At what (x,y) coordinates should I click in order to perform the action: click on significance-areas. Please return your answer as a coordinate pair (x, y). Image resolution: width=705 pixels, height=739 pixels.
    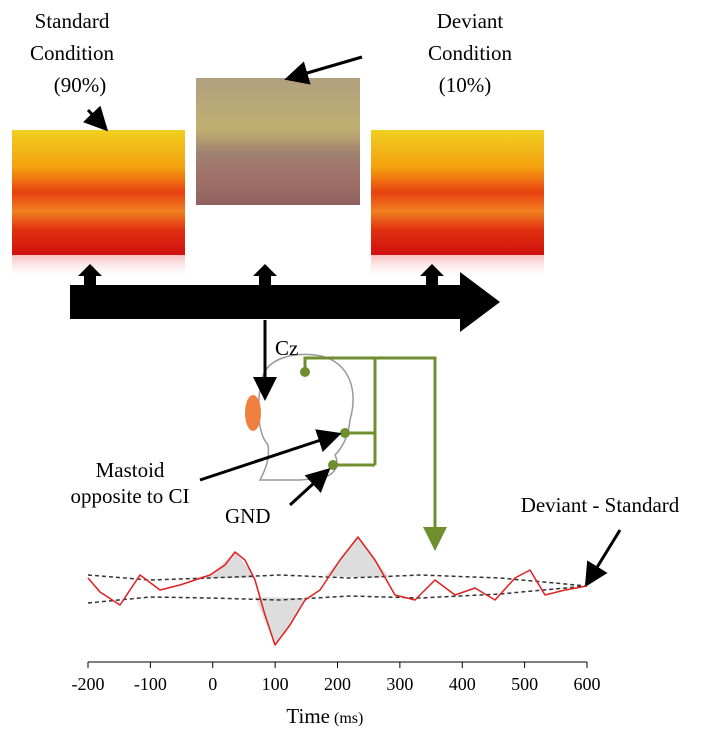
    Looking at the image, I should click on (290, 591).